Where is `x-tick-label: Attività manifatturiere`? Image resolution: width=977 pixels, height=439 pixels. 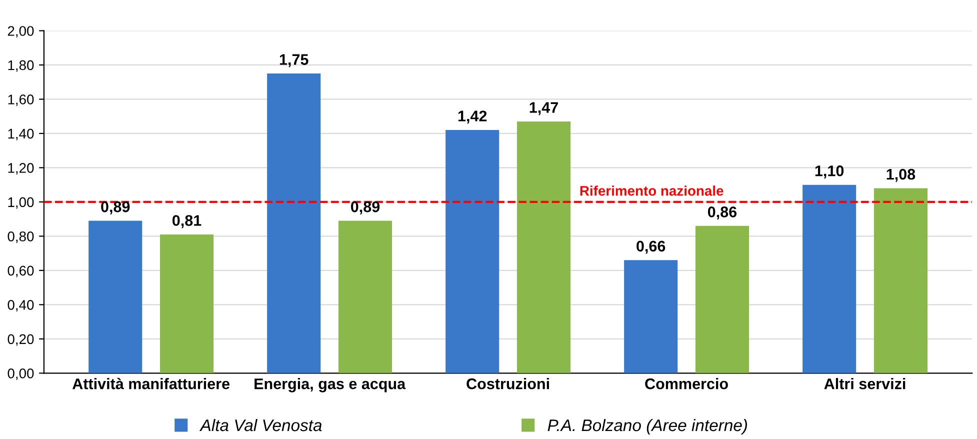
x-tick-label: Attività manifatturiere is located at coordinates (151, 384).